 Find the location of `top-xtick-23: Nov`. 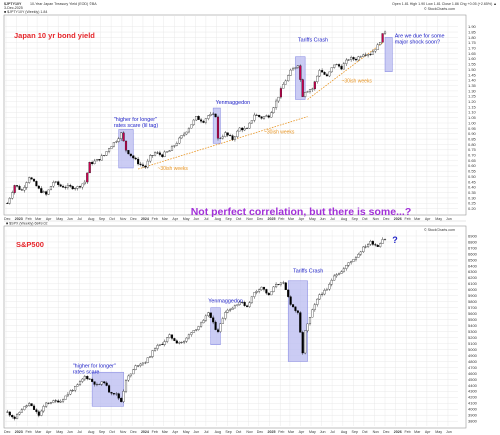

top-xtick-23: Nov is located at coordinates (249, 219).